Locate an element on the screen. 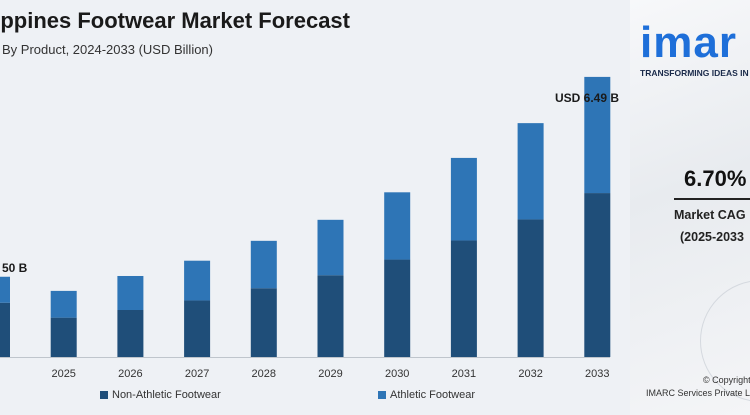  chart-subtitle: By Product, 2024-2033 (USD Billion) is located at coordinates (107, 49).